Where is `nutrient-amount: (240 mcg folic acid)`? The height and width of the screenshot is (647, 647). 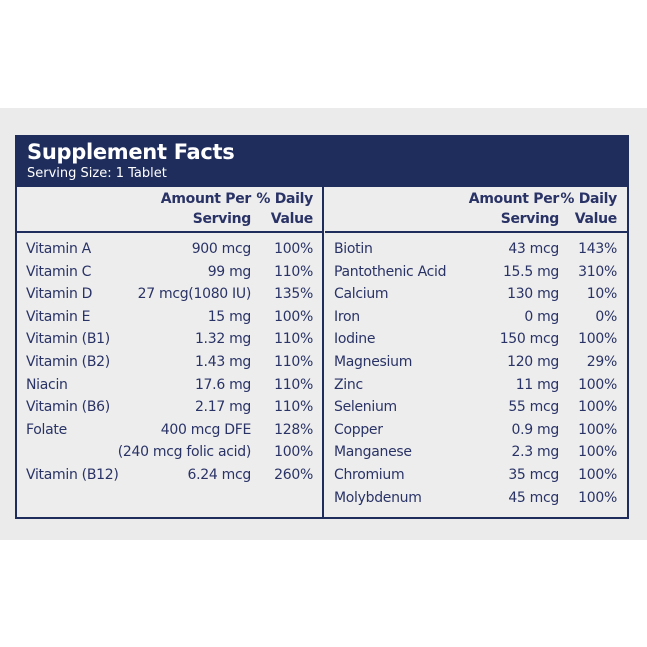
nutrient-amount: (240 mcg folic acid) is located at coordinates (184, 452).